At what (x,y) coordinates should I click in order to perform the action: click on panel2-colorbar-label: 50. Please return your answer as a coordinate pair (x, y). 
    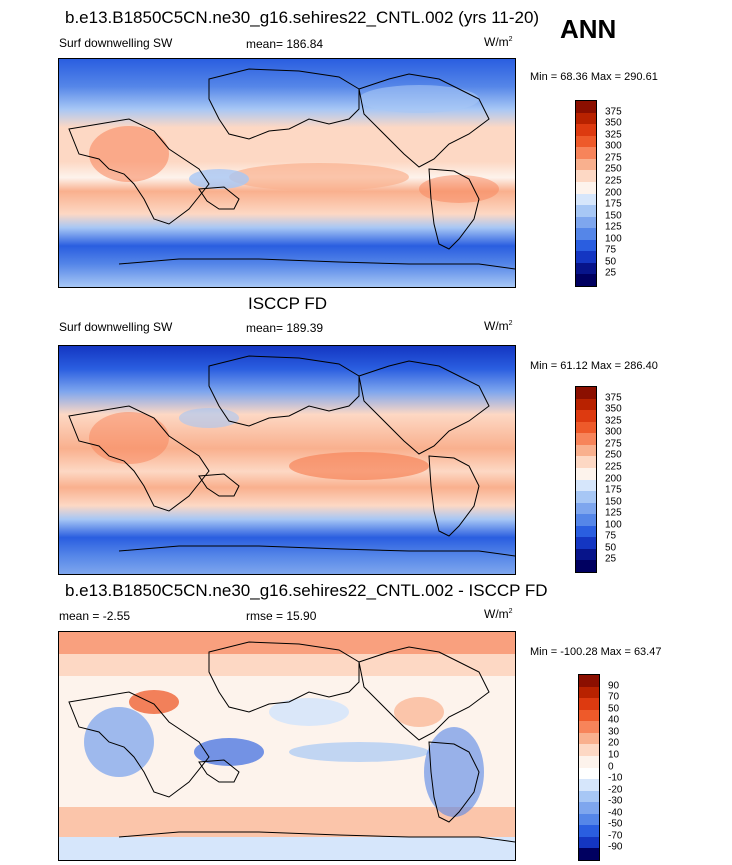
    Looking at the image, I should click on (611, 548).